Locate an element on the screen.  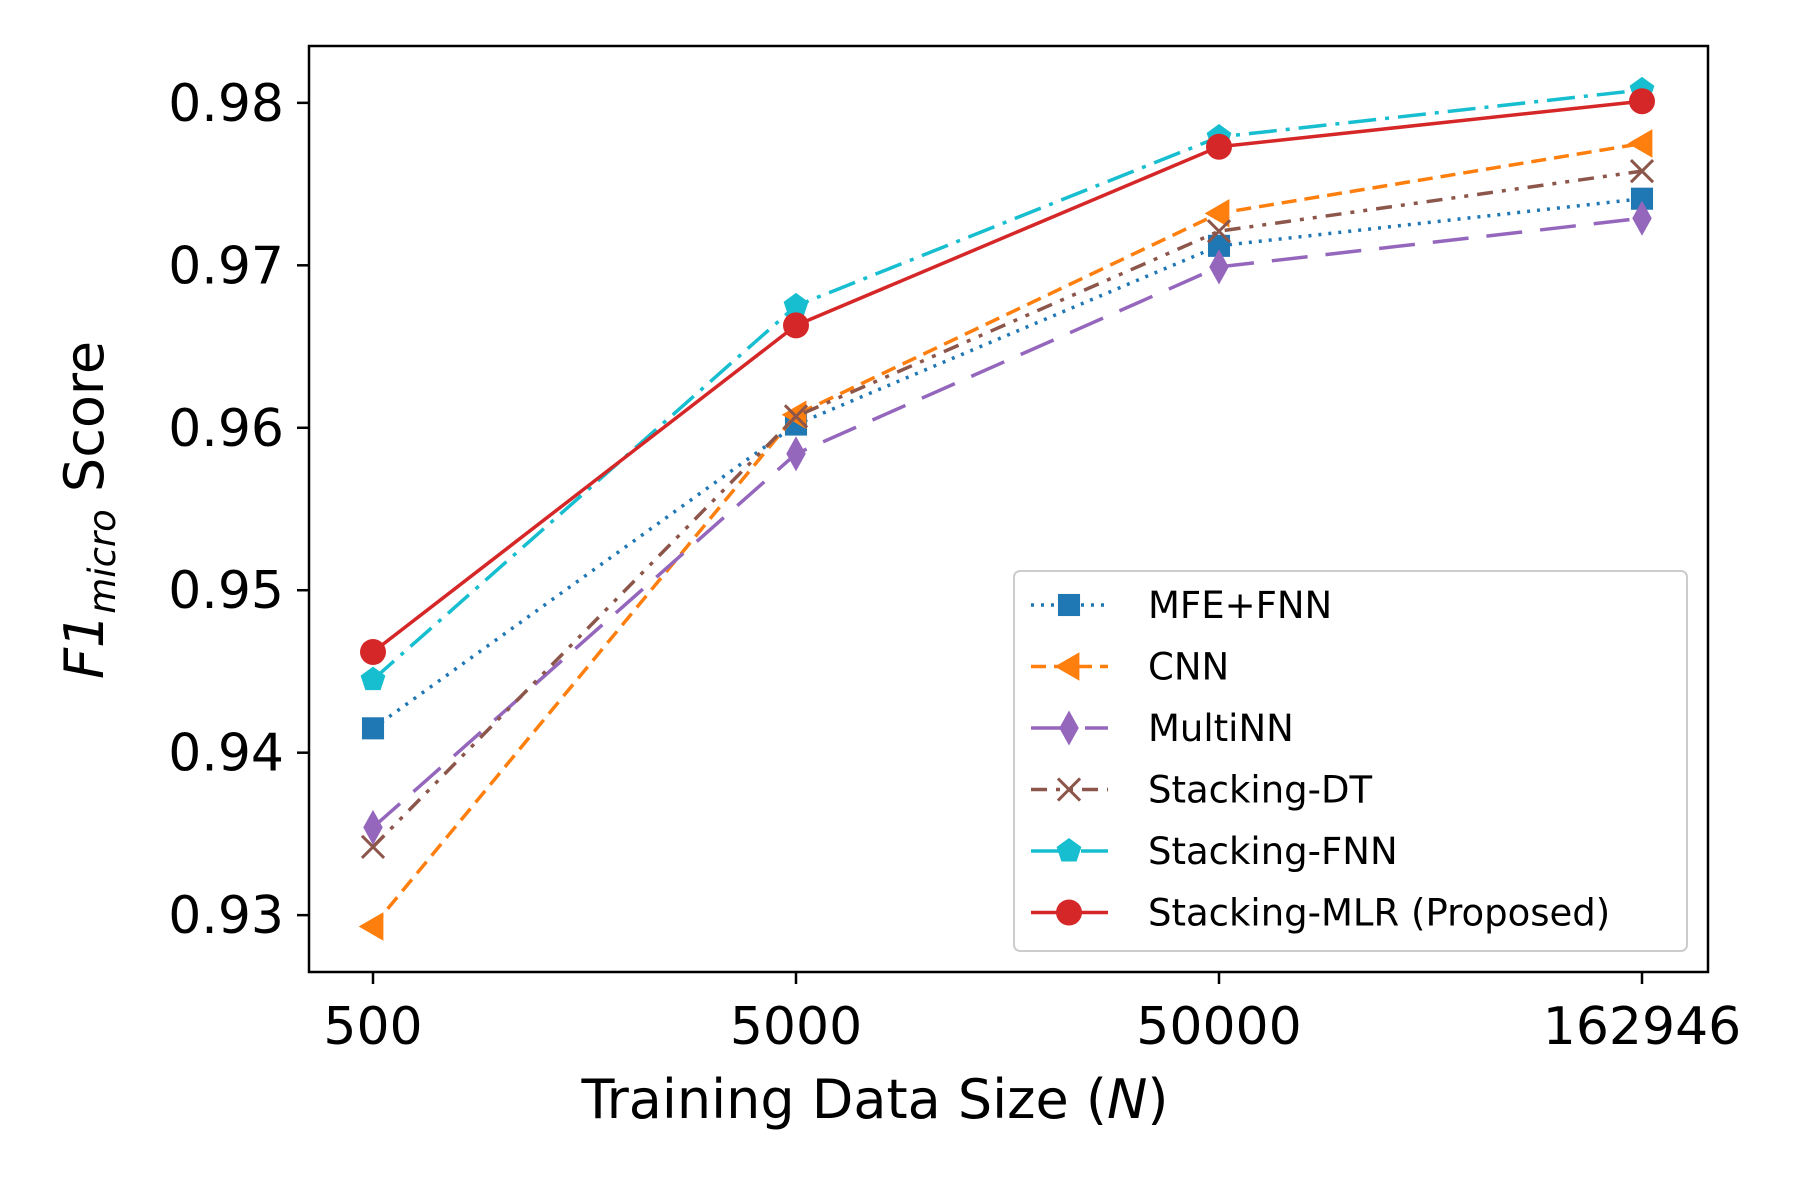
legend-box is located at coordinates (1350, 761).